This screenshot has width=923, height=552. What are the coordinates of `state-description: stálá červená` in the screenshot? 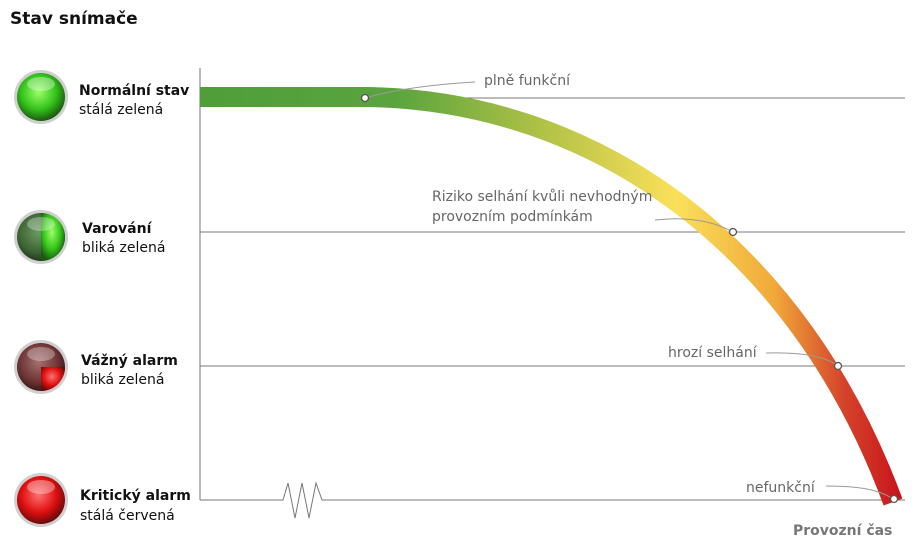 It's located at (127, 516).